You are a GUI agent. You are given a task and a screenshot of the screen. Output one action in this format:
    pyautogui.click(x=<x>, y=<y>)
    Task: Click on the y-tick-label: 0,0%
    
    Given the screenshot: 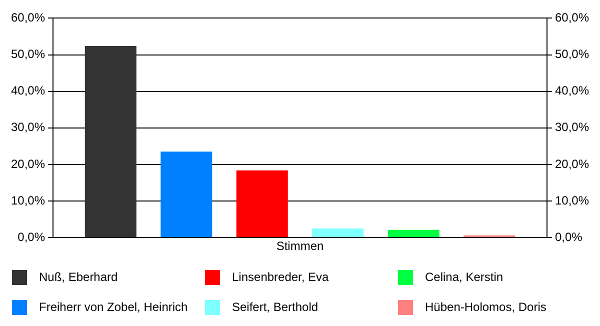 What is the action you would take?
    pyautogui.click(x=32, y=237)
    